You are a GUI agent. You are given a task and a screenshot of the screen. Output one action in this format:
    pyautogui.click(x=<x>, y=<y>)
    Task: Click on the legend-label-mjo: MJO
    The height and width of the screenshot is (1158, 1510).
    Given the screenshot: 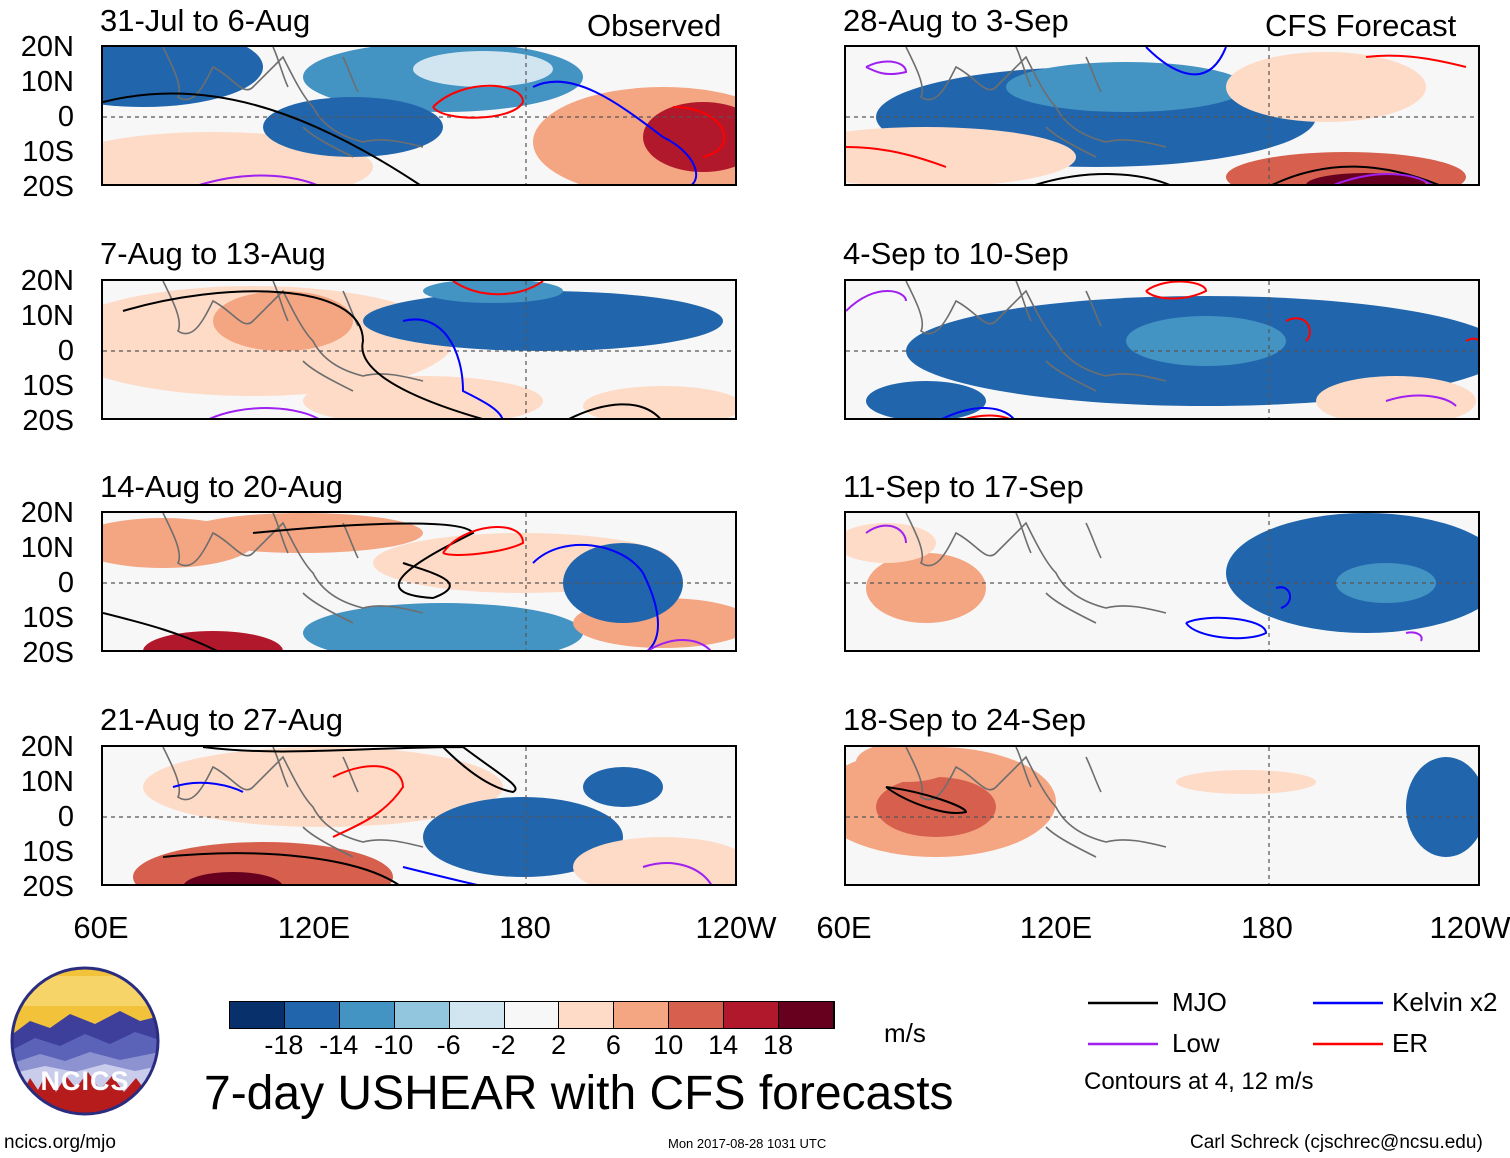 What is the action you would take?
    pyautogui.click(x=1199, y=1002)
    